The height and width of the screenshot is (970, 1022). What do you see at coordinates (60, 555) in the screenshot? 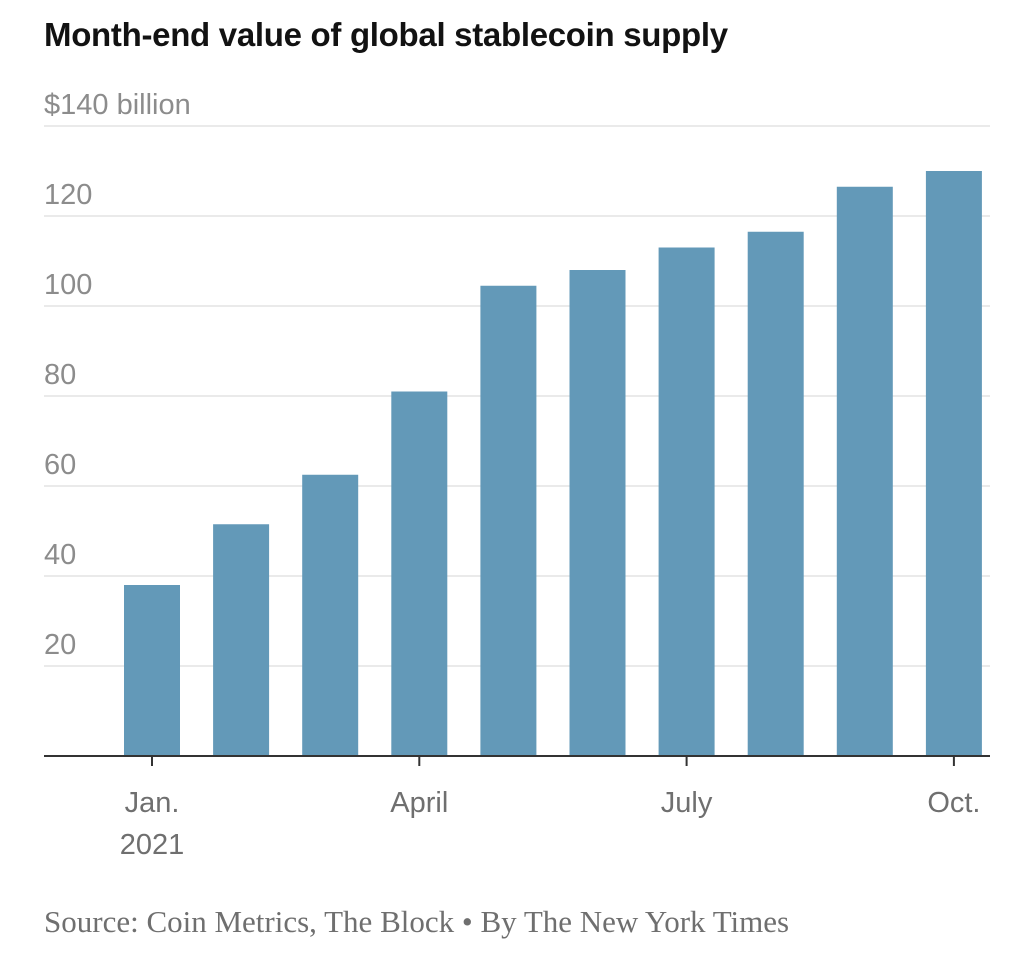
I see `y-tick-label: 40` at bounding box center [60, 555].